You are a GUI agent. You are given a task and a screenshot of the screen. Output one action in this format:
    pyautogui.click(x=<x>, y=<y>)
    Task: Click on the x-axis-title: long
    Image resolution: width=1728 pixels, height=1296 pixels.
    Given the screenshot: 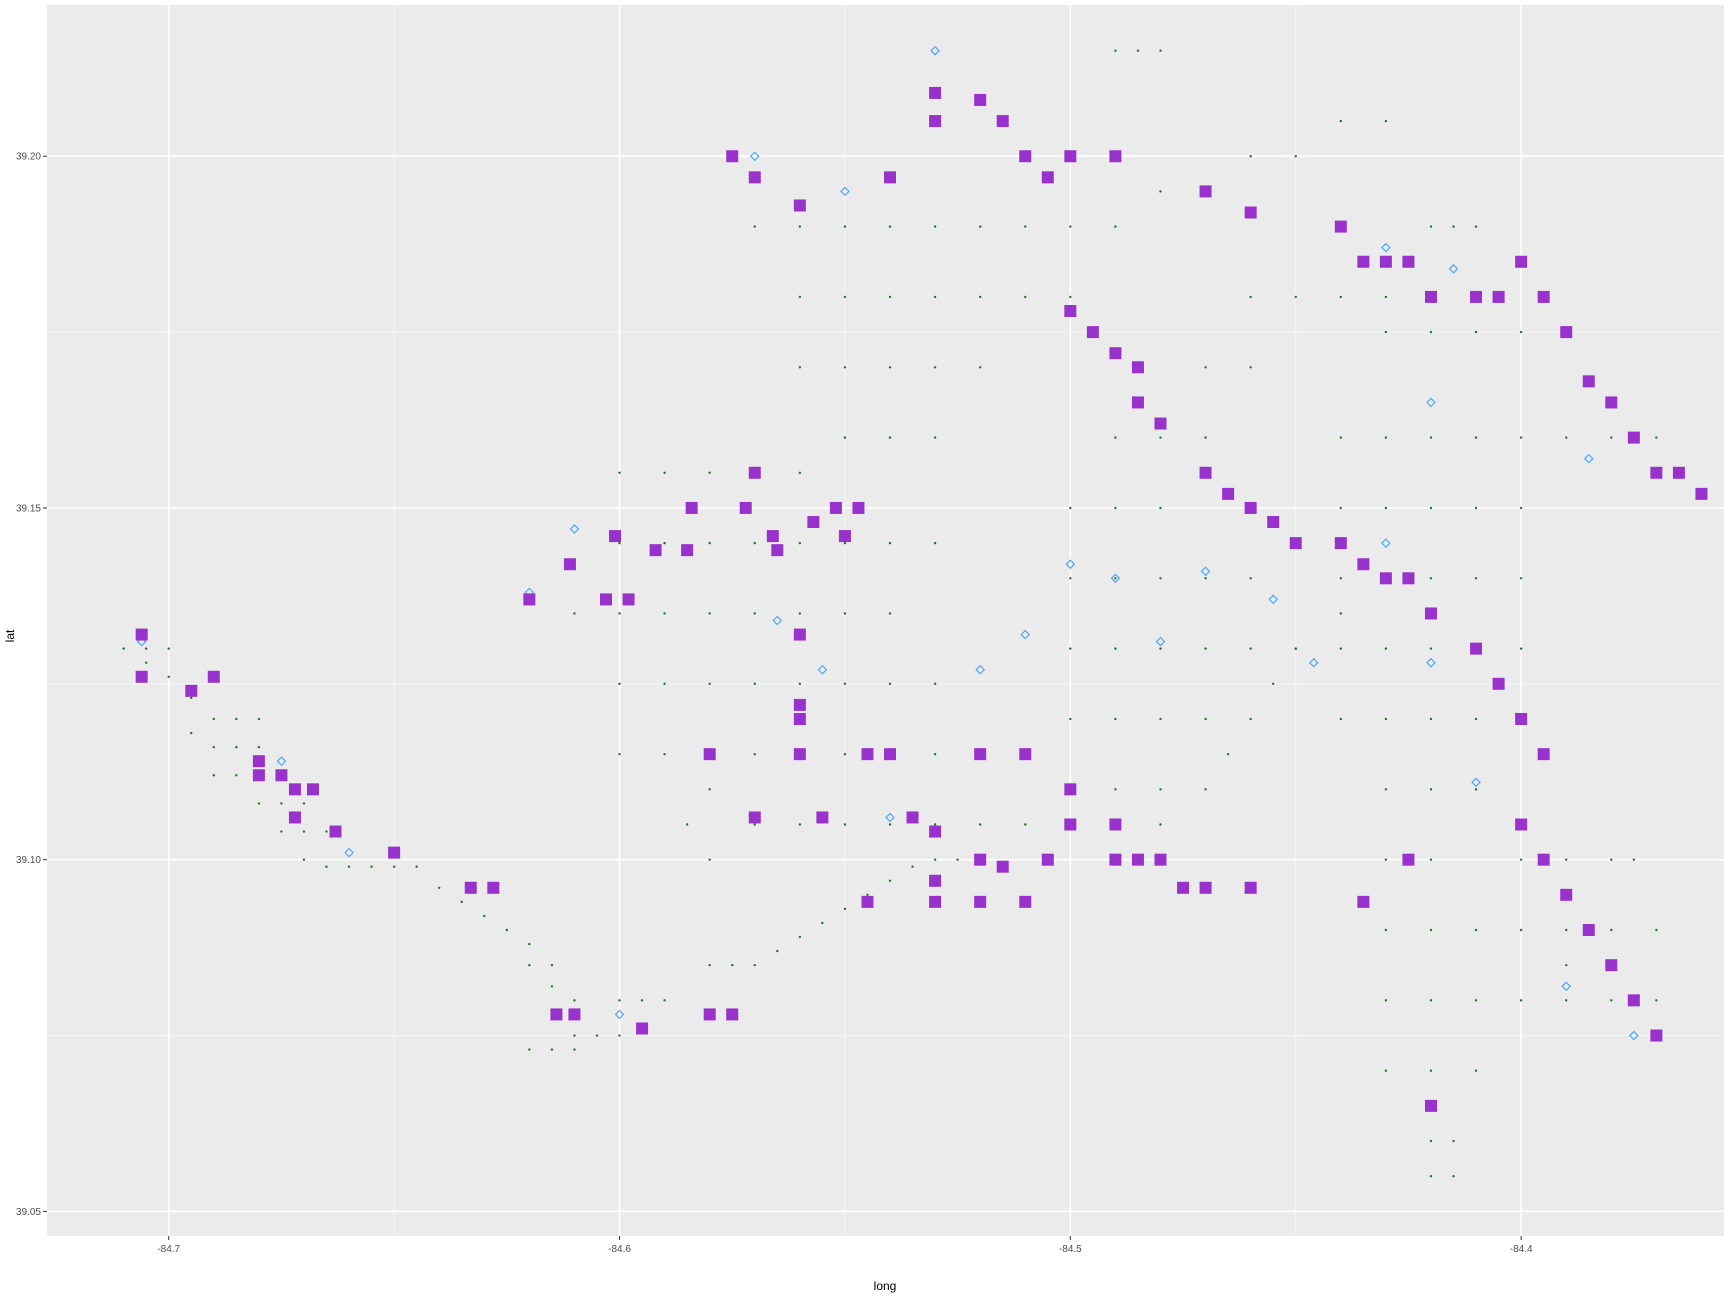 What is the action you would take?
    pyautogui.click(x=885, y=1286)
    